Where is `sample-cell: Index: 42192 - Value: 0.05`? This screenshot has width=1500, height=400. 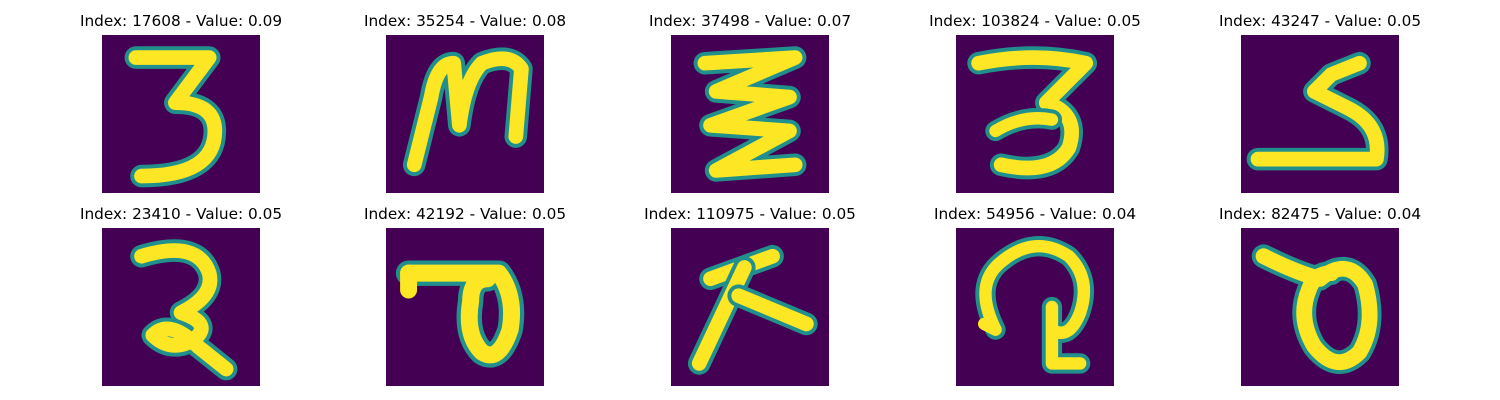
sample-cell: Index: 42192 - Value: 0.05 is located at coordinates (465, 298).